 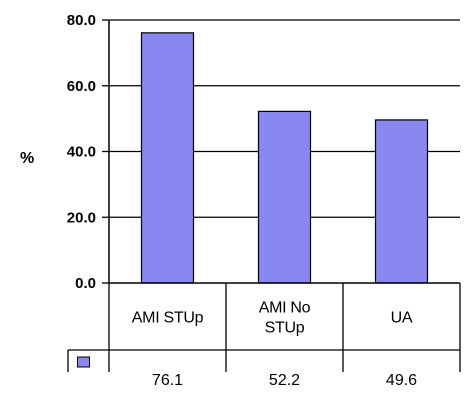 I want to click on value-label: 52.2, so click(x=284, y=380).